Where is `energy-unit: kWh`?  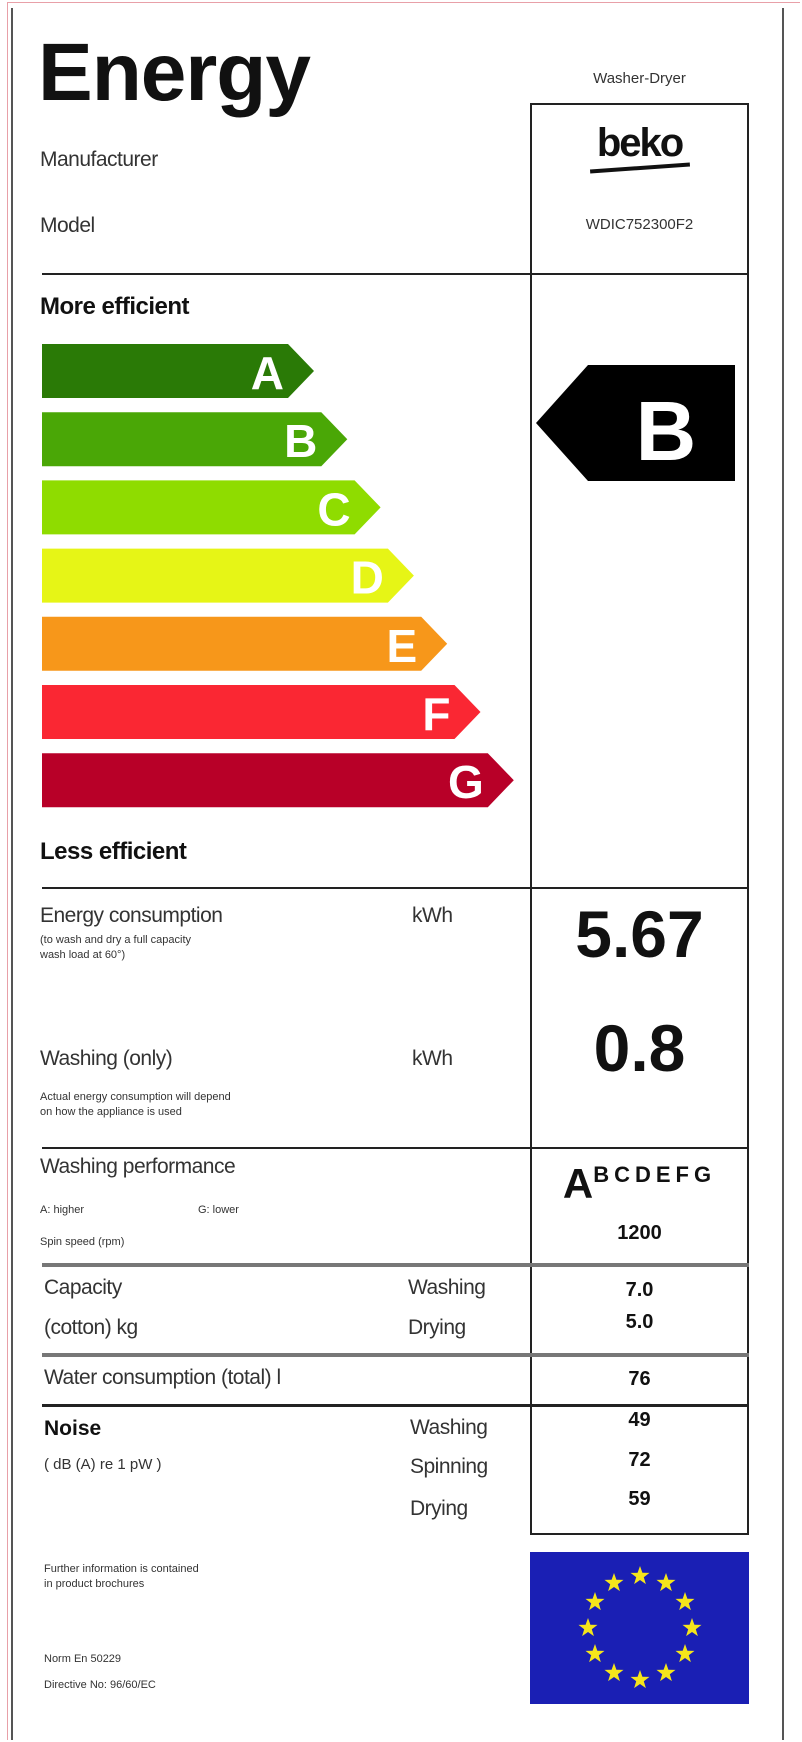 energy-unit: kWh is located at coordinates (432, 915).